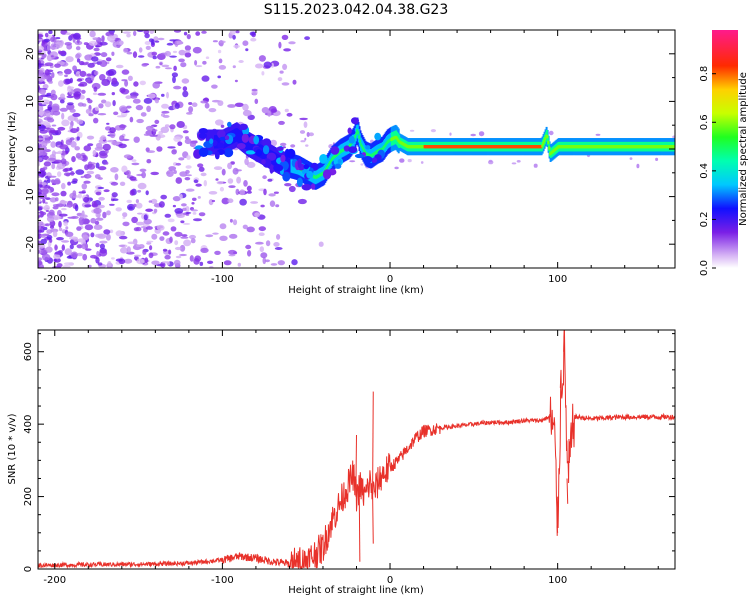 The image size is (750, 600). Describe the element at coordinates (356, 290) in the screenshot. I see `spectrogram-xlabel: Height of straight line (km)` at that location.